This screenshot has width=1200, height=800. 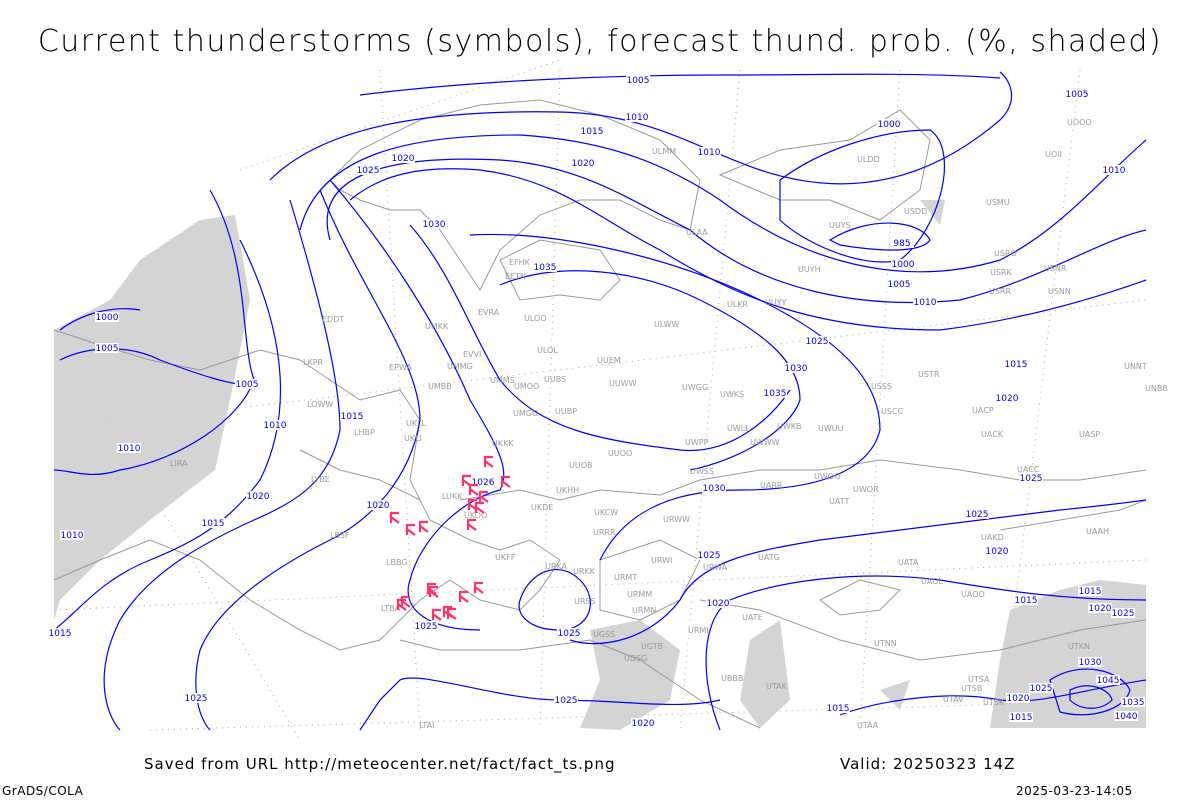 I want to click on station-label: USNN, so click(x=1059, y=291).